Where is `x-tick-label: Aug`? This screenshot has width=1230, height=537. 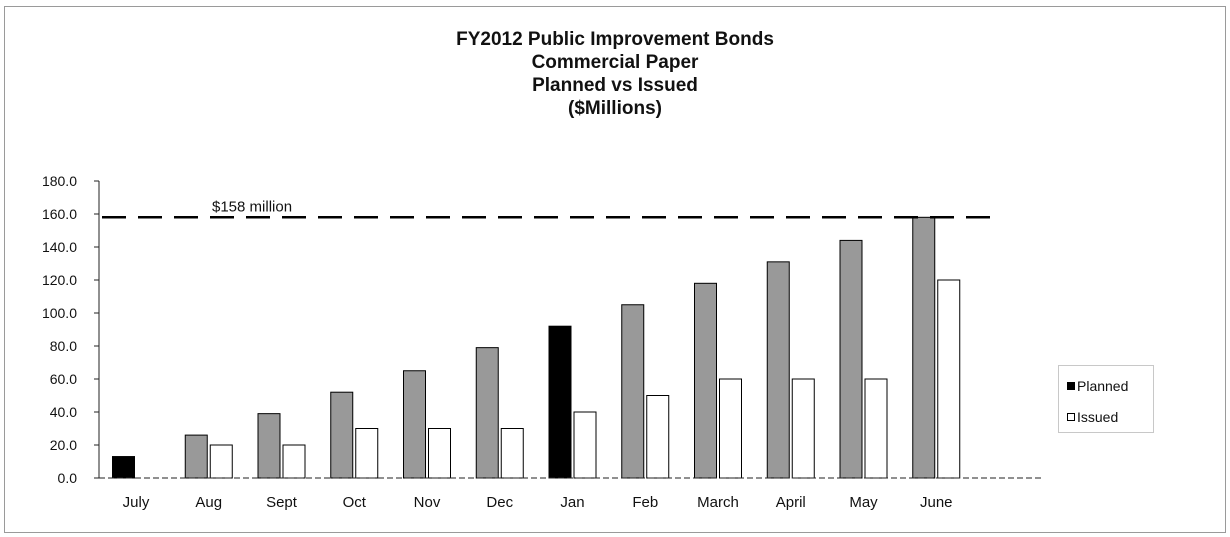
x-tick-label: Aug is located at coordinates (208, 502).